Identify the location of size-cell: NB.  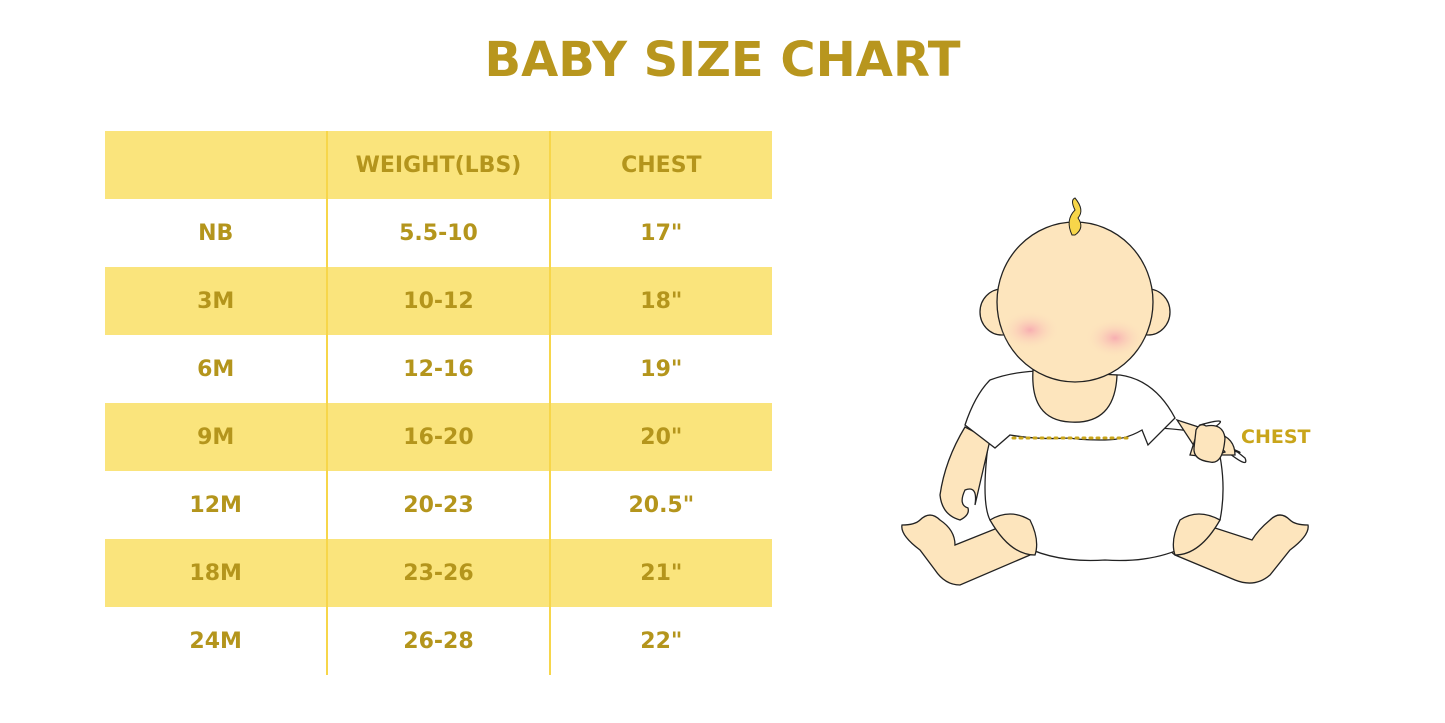
(216, 233).